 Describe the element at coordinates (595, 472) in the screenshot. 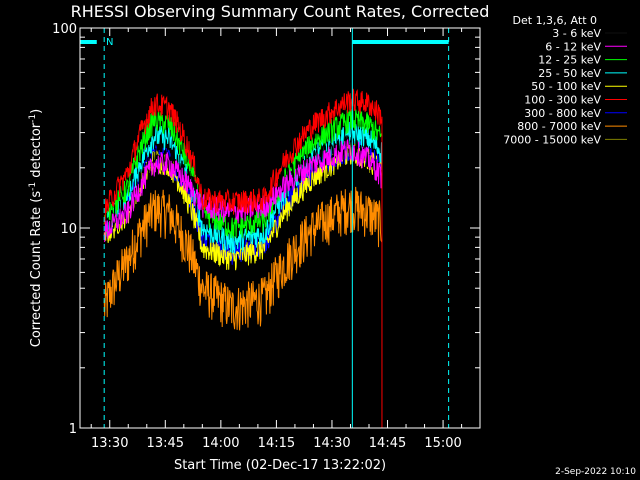

I see `footer-timestamp: 2-Sep-2022 10:10` at that location.